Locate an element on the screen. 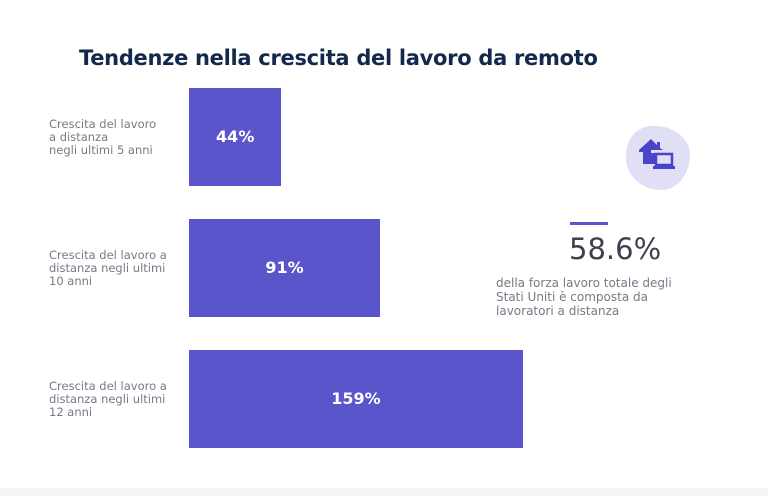  category-label-line: Crescita del lavoro is located at coordinates (103, 123).